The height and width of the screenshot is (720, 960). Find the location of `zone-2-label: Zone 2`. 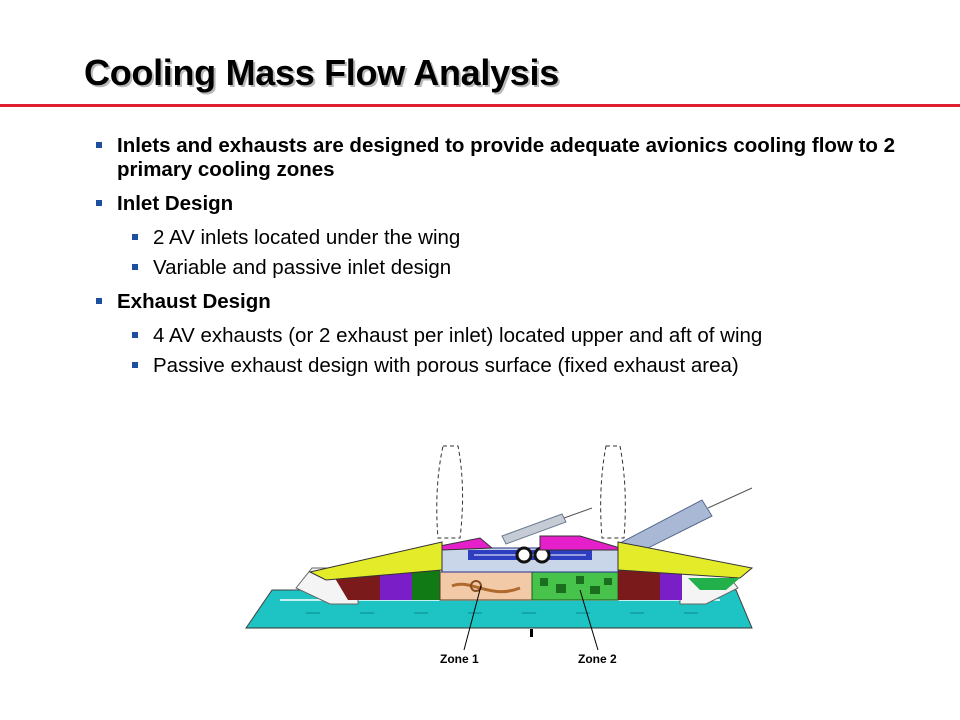

zone-2-label: Zone 2 is located at coordinates (597, 659).